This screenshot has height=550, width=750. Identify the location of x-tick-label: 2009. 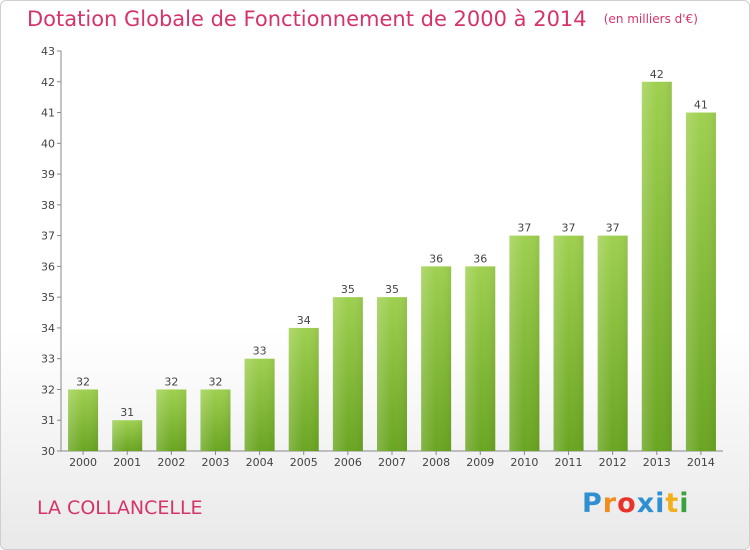
(480, 462).